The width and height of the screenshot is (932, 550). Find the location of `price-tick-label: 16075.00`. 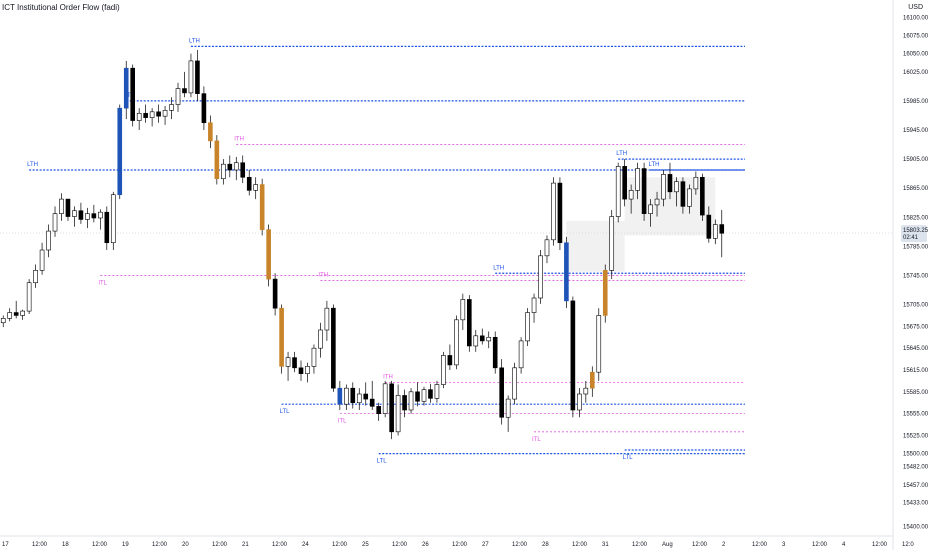

price-tick-label: 16075.00 is located at coordinates (916, 36).